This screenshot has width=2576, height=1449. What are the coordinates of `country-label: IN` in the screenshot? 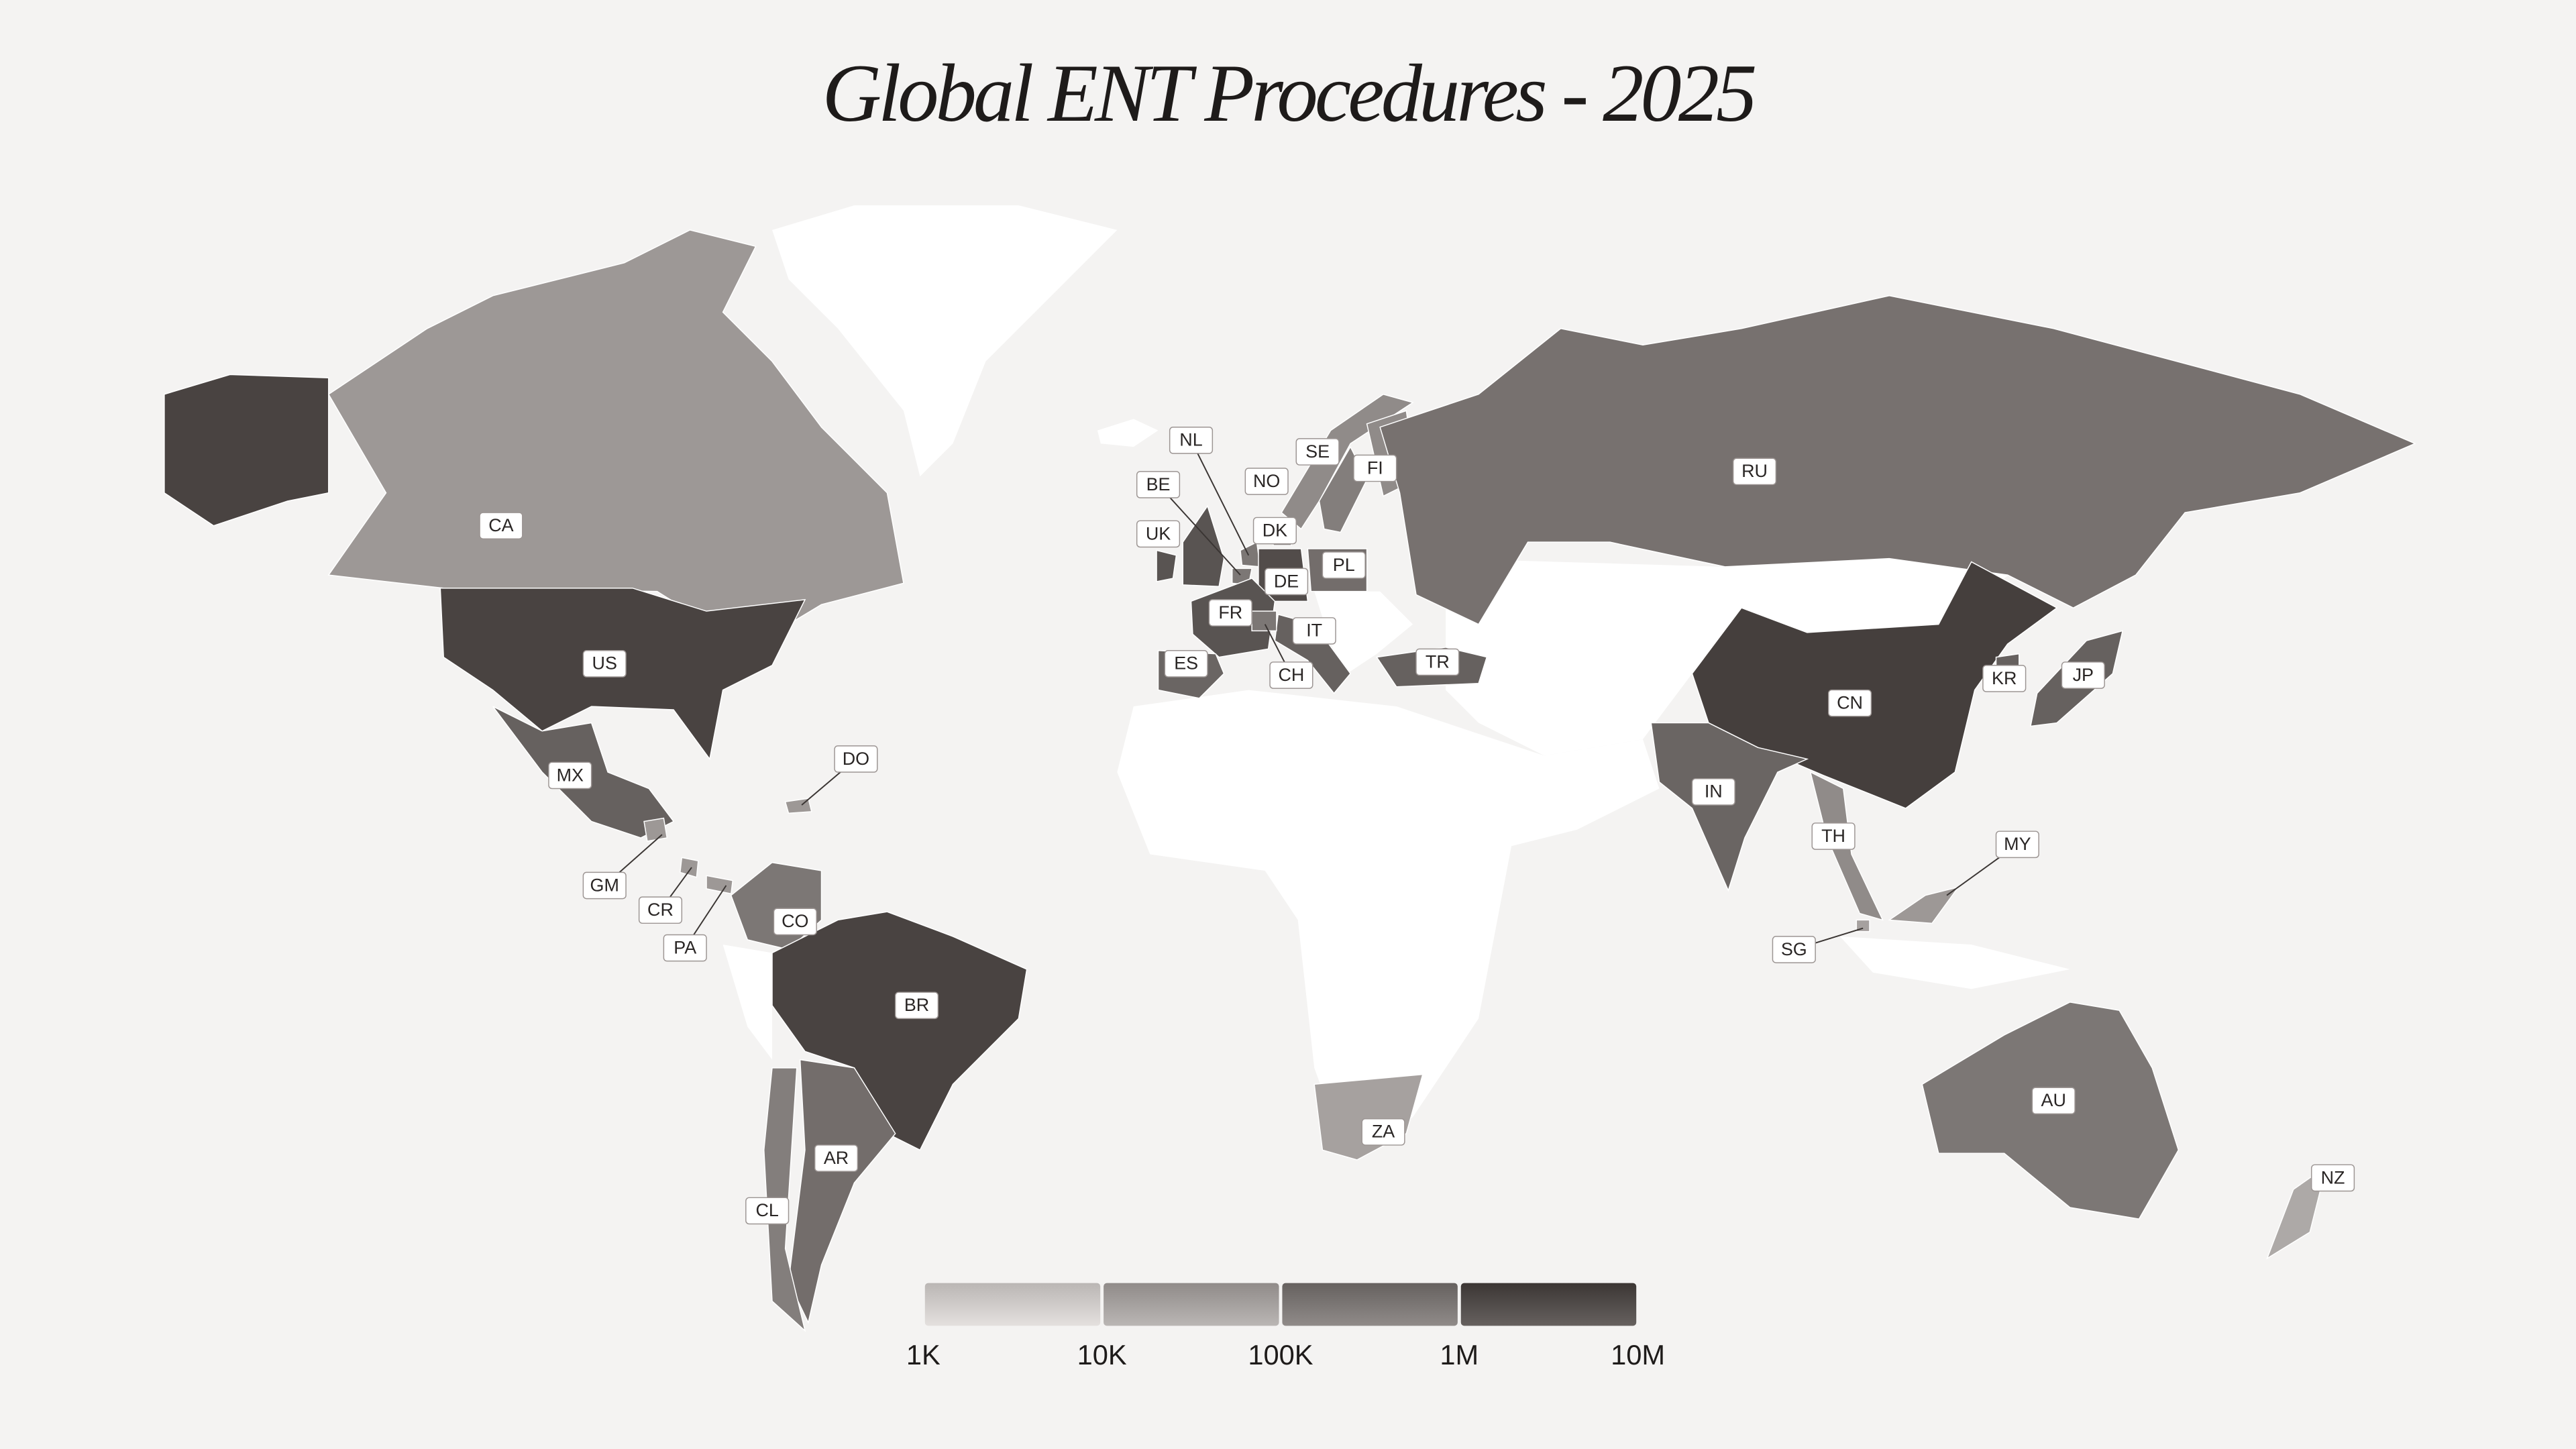 It's located at (1714, 792).